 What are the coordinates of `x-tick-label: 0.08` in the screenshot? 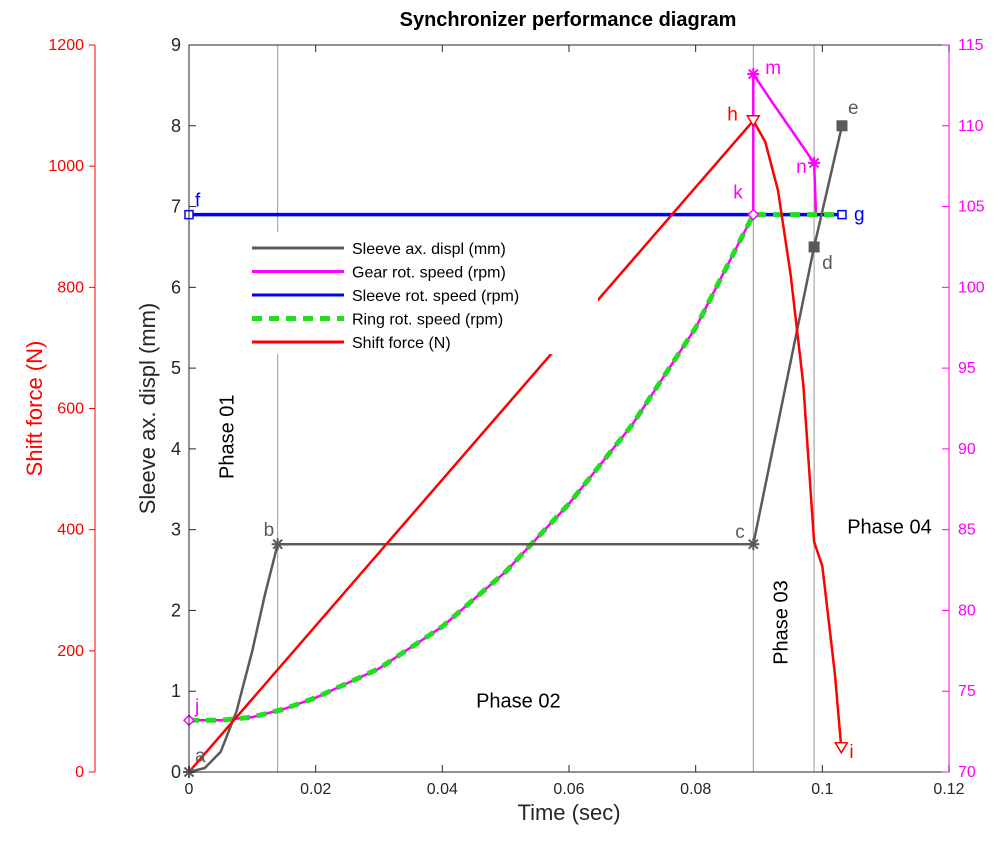 It's located at (695, 789).